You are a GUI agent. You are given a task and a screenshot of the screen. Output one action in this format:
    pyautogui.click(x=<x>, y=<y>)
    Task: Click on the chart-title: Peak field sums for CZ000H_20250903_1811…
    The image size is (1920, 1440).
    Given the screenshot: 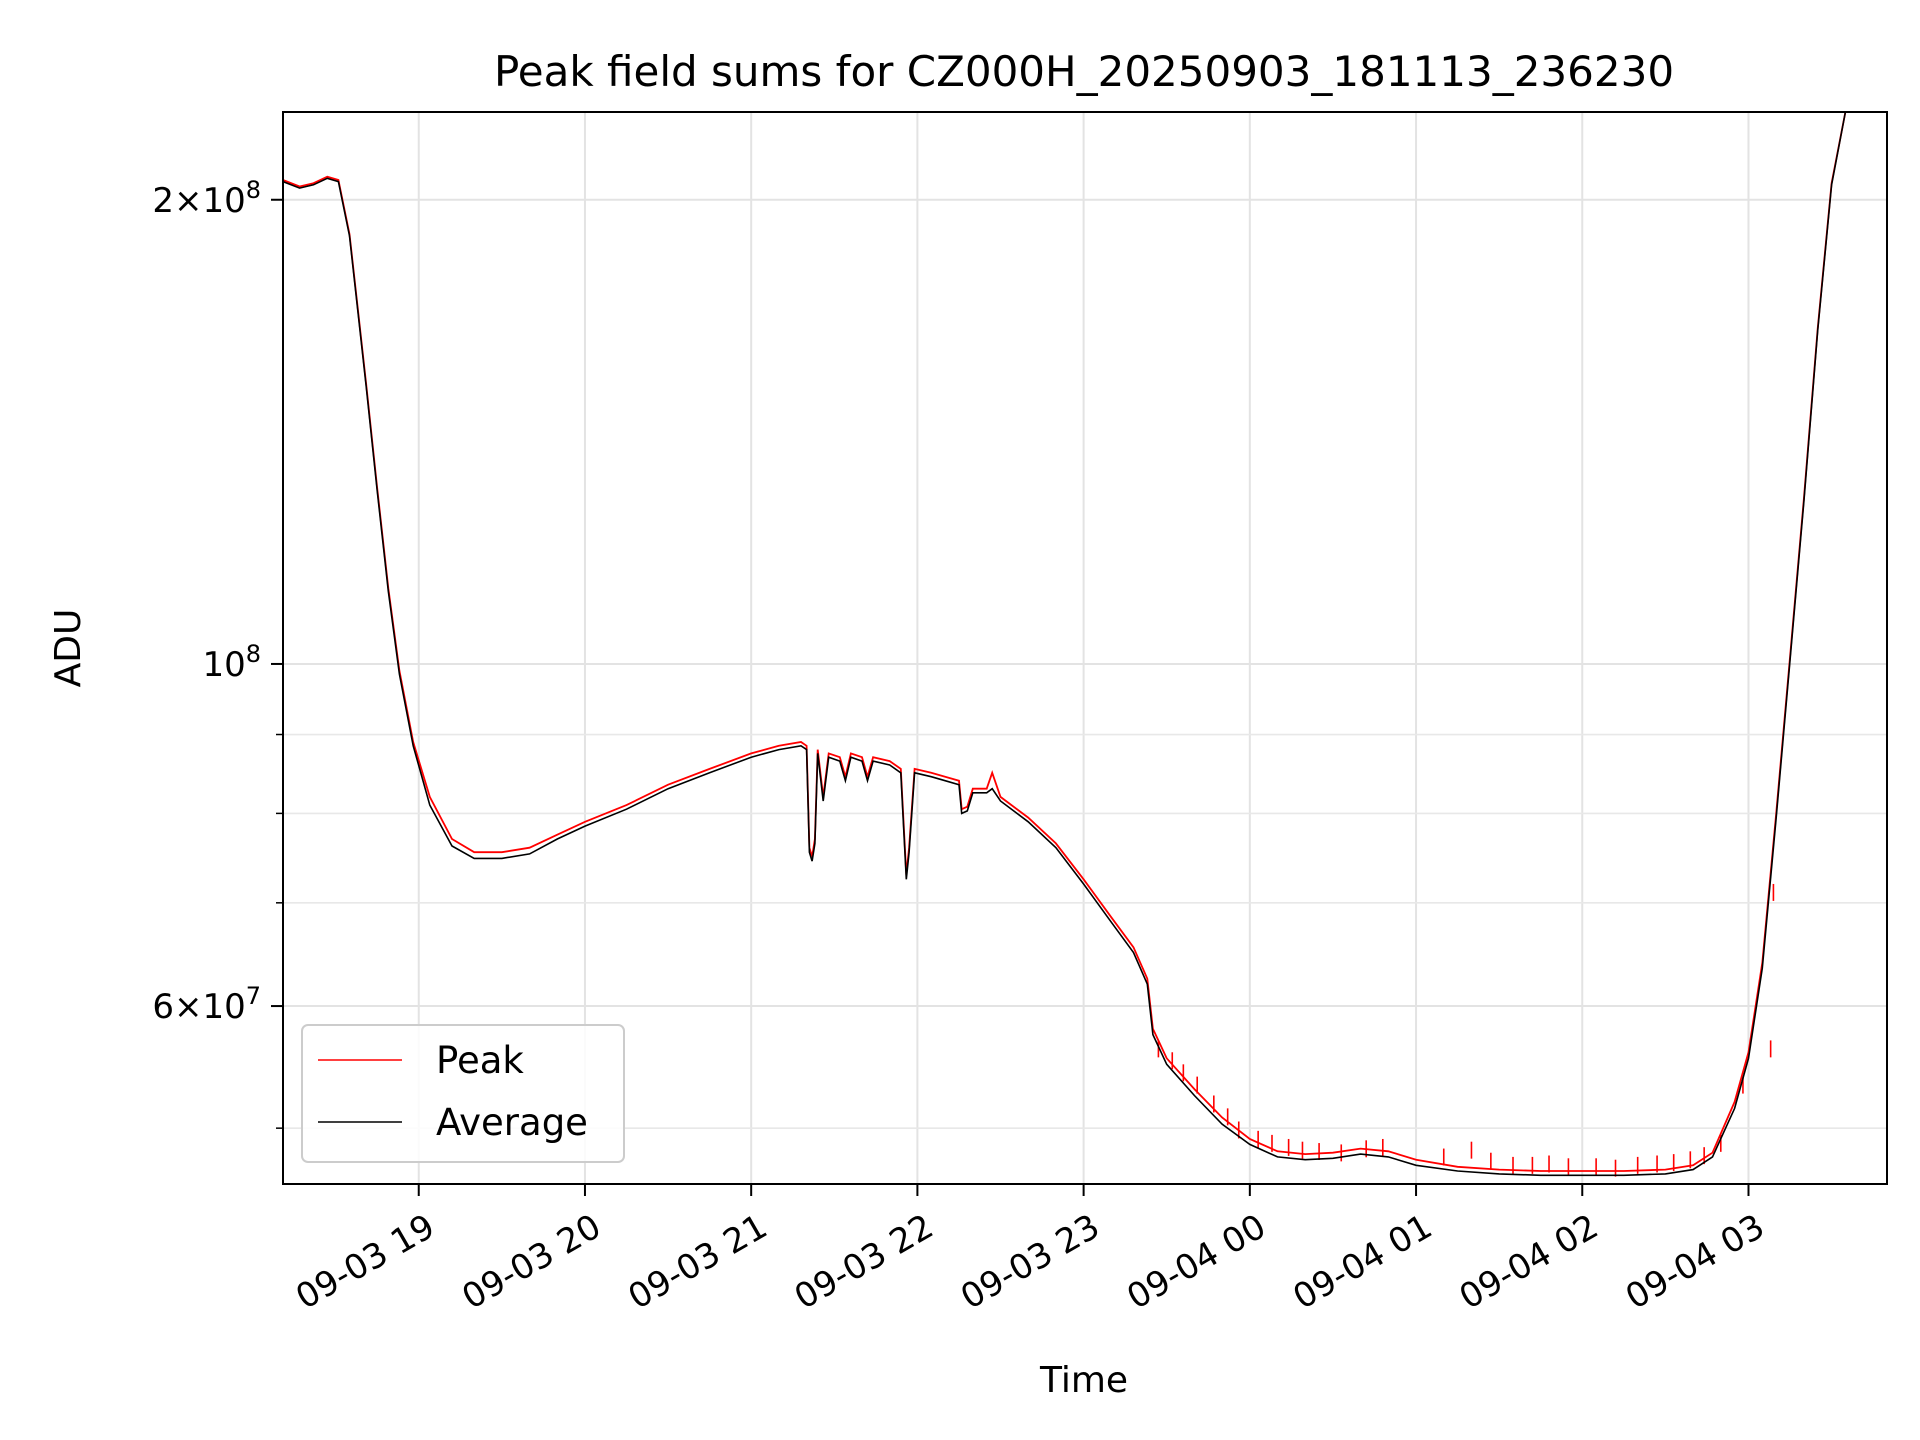 What is the action you would take?
    pyautogui.click(x=1084, y=71)
    